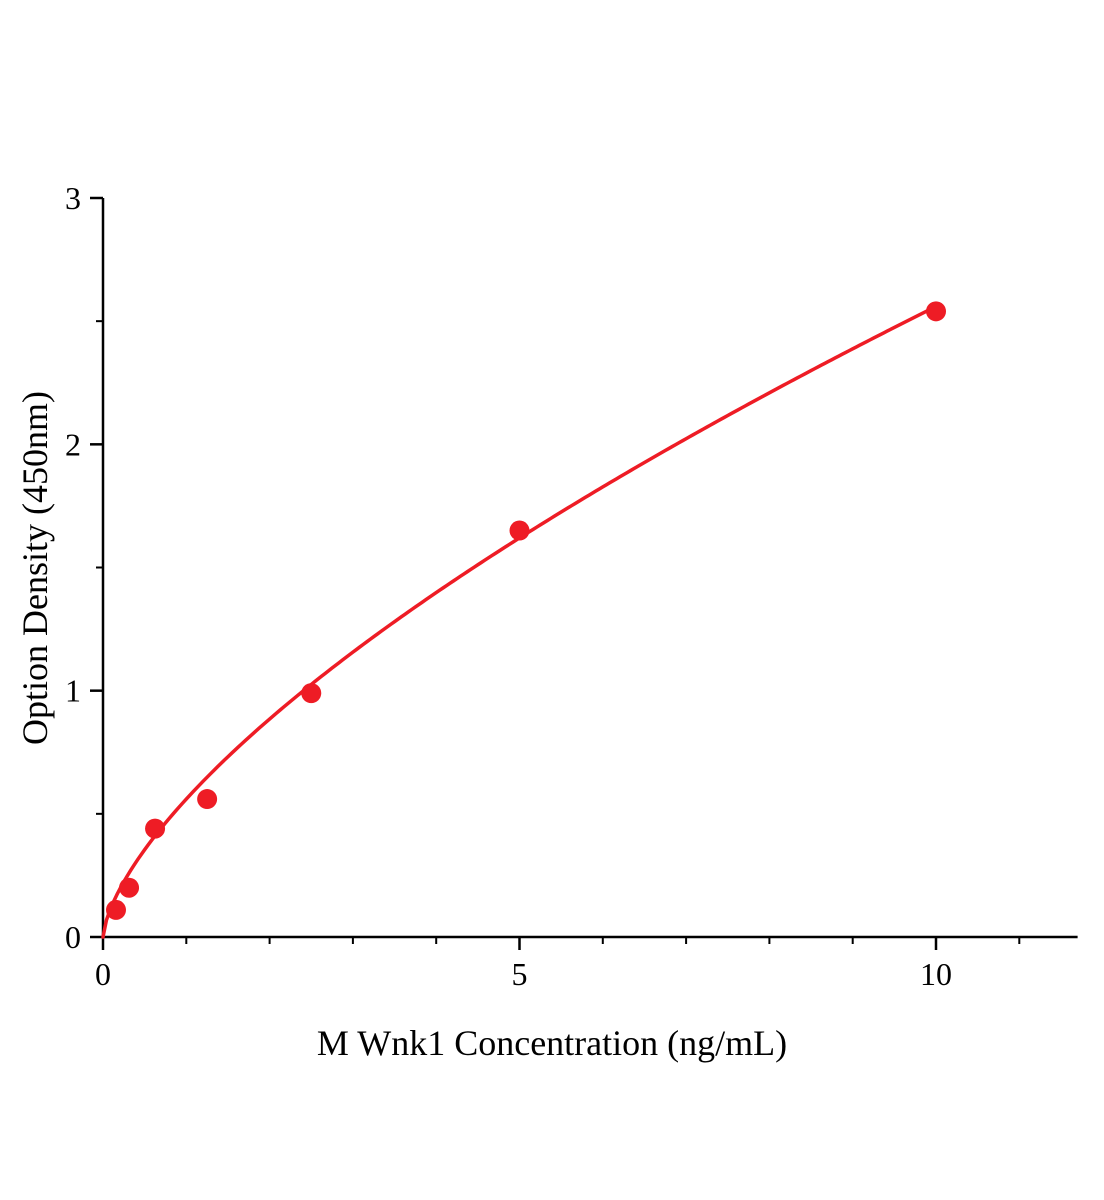 The image size is (1104, 1200). Describe the element at coordinates (73, 444) in the screenshot. I see `y-tick-label: 2` at that location.